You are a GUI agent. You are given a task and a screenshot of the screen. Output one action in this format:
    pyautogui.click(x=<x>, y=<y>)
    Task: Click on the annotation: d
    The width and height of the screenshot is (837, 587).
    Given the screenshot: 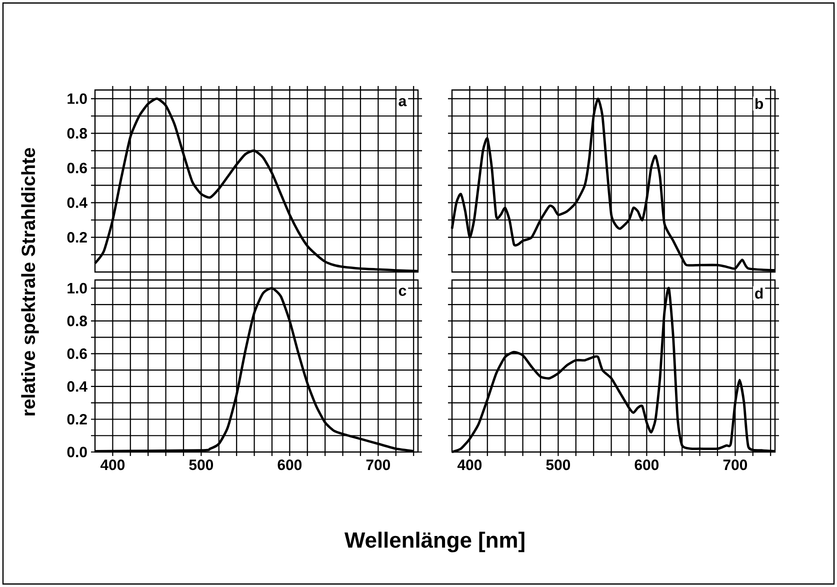 What is the action you would take?
    pyautogui.click(x=759, y=293)
    